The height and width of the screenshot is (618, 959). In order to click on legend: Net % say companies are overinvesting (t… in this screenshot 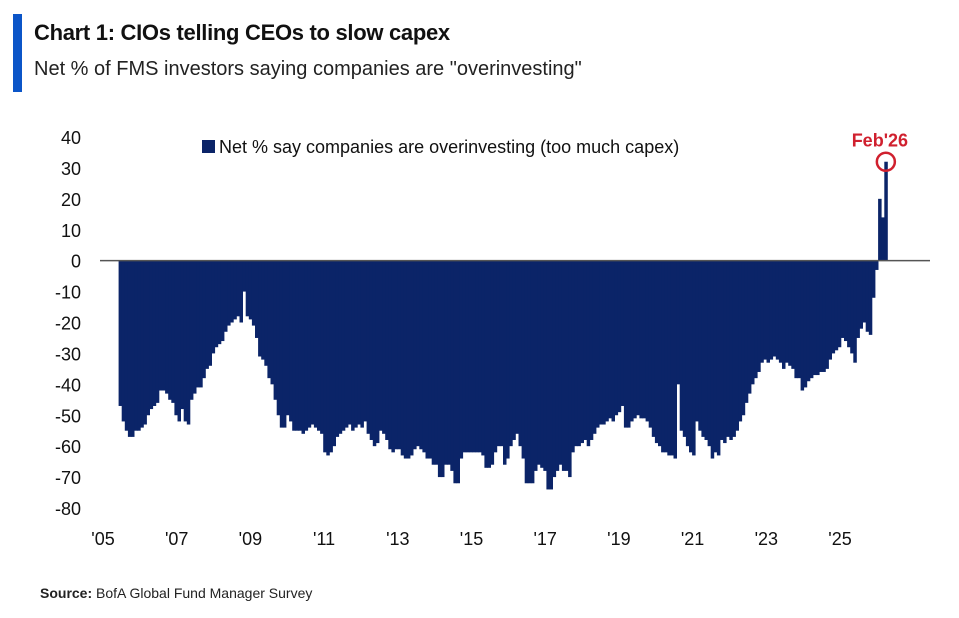, I will do `click(440, 147)`.